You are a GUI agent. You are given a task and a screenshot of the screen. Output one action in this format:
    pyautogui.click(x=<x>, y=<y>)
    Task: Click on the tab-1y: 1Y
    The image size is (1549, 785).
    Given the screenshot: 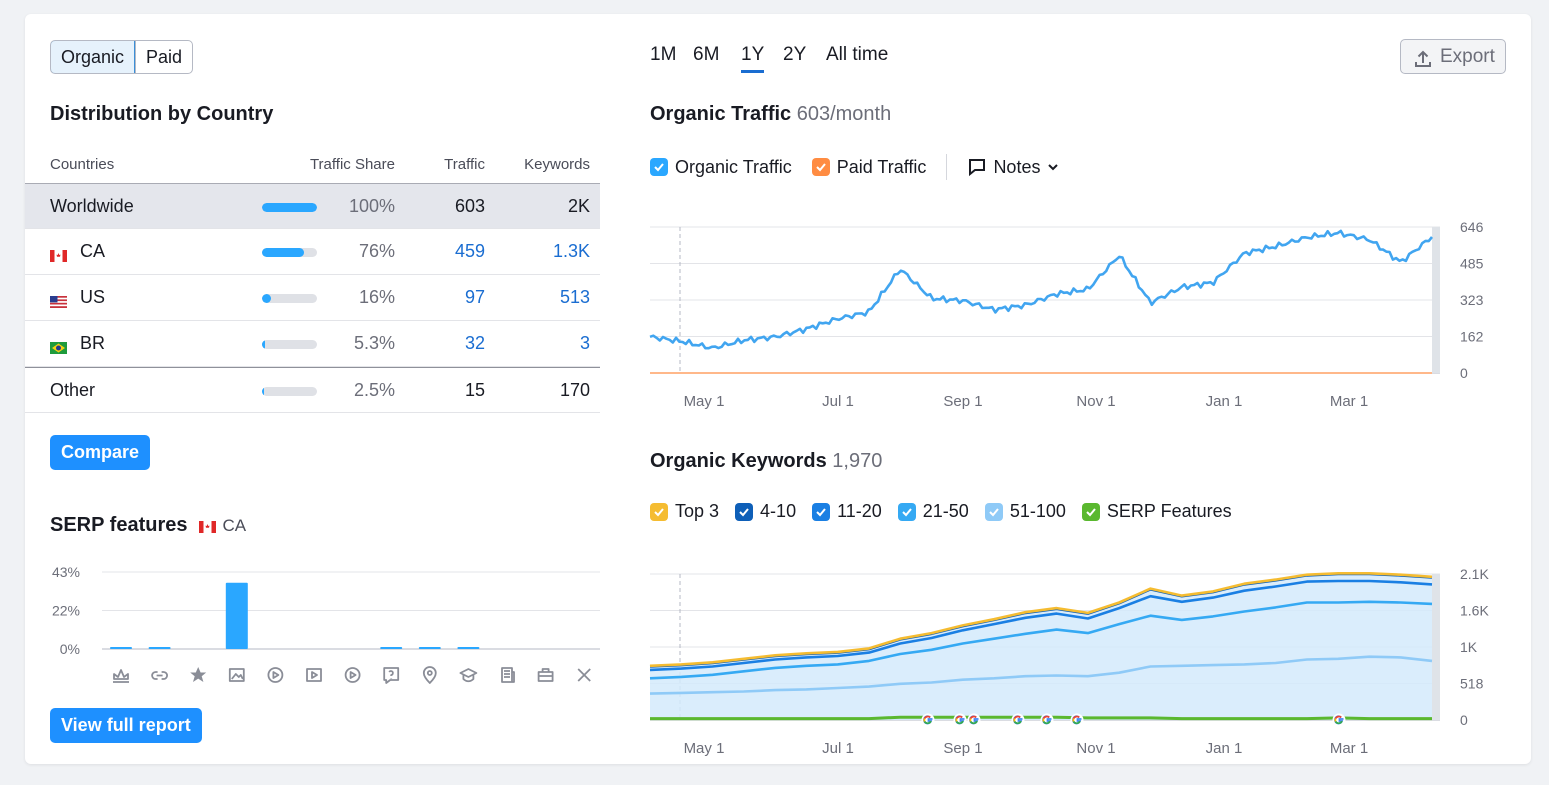 What is the action you would take?
    pyautogui.click(x=753, y=58)
    